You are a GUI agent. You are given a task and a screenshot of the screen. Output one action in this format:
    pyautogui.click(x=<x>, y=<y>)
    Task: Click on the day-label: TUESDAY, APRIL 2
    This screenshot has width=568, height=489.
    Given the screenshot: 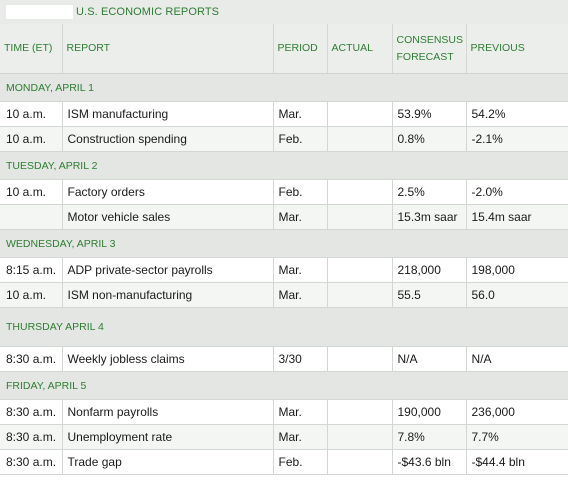 What is the action you would take?
    pyautogui.click(x=284, y=165)
    